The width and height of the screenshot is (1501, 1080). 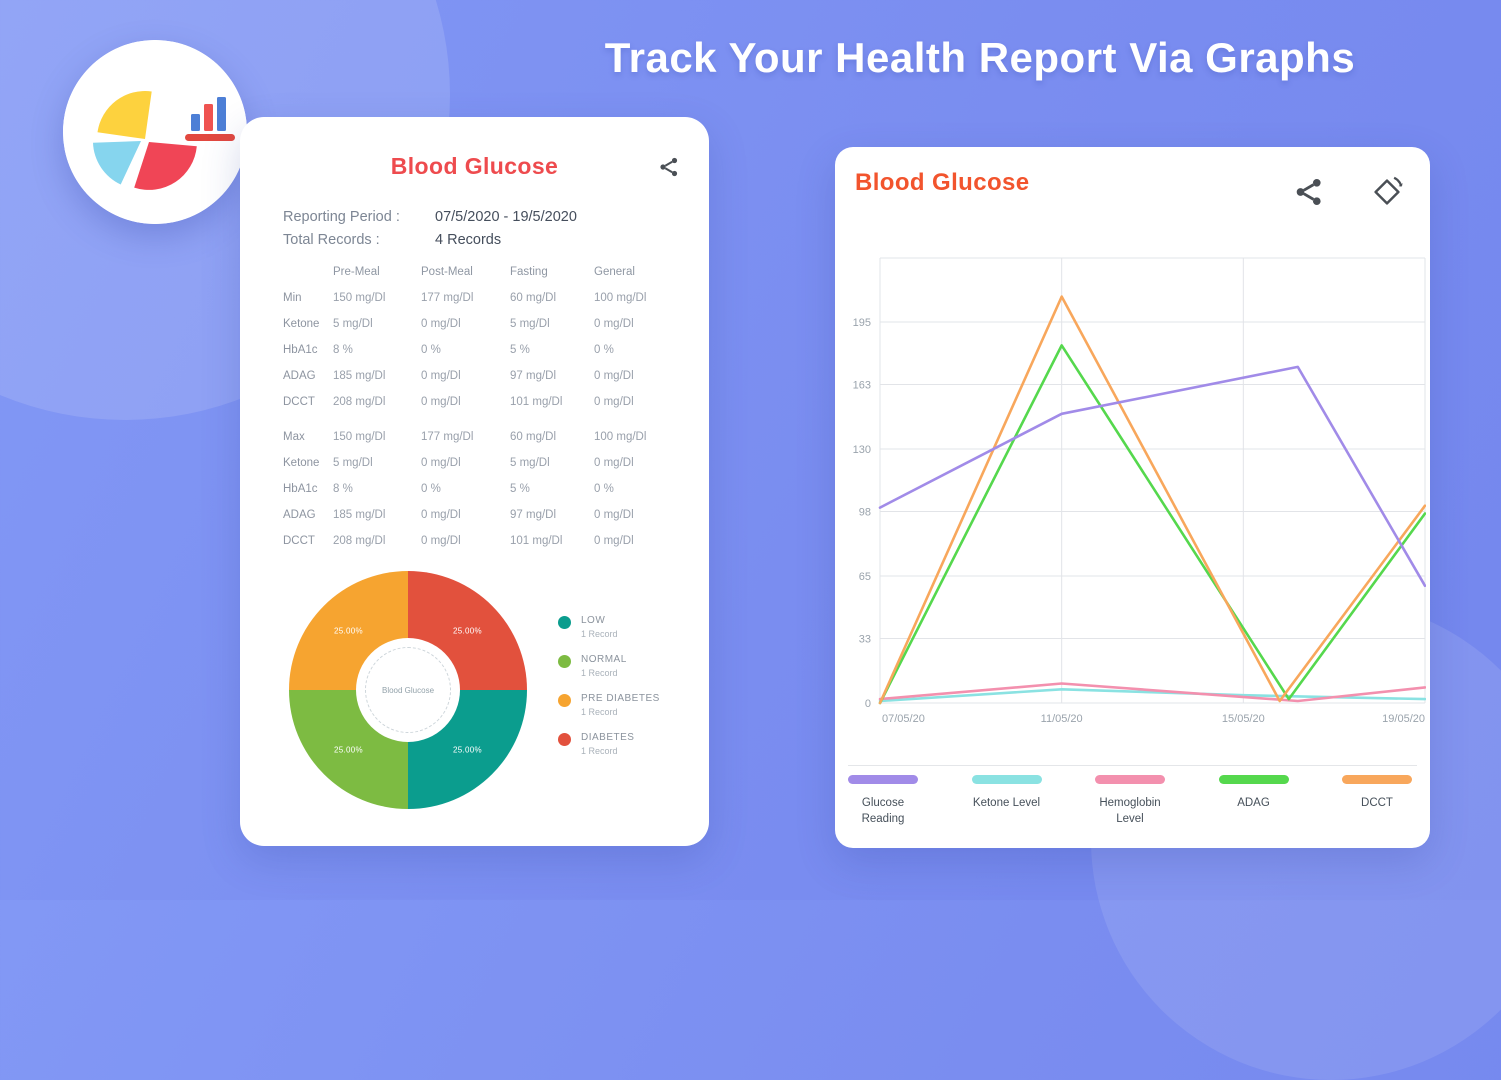 What do you see at coordinates (447, 272) in the screenshot?
I see `stats-column-header: Post-Meal` at bounding box center [447, 272].